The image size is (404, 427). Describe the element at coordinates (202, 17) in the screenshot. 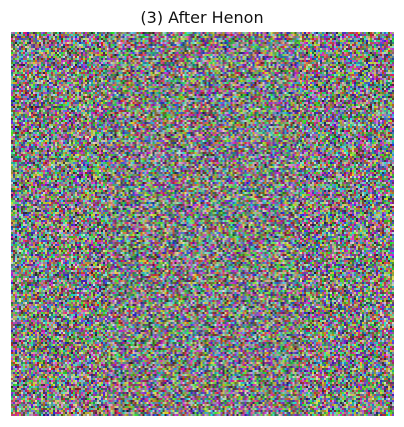

I see `figure-title: (3) After Henon` at that location.